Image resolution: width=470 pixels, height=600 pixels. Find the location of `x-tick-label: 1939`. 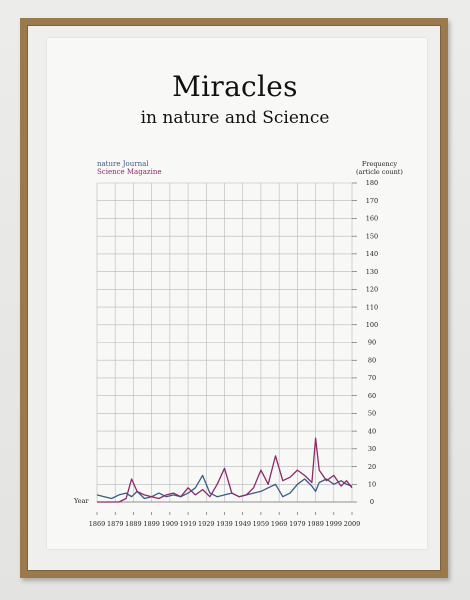

x-tick-label: 1939 is located at coordinates (224, 524).